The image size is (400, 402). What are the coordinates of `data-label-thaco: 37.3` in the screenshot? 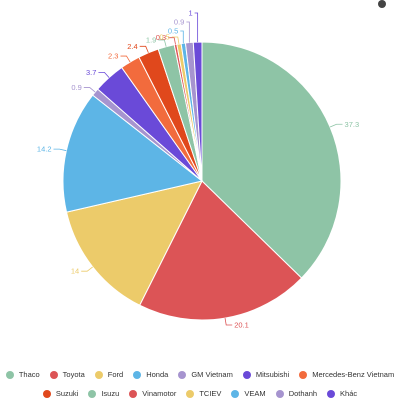 It's located at (352, 124).